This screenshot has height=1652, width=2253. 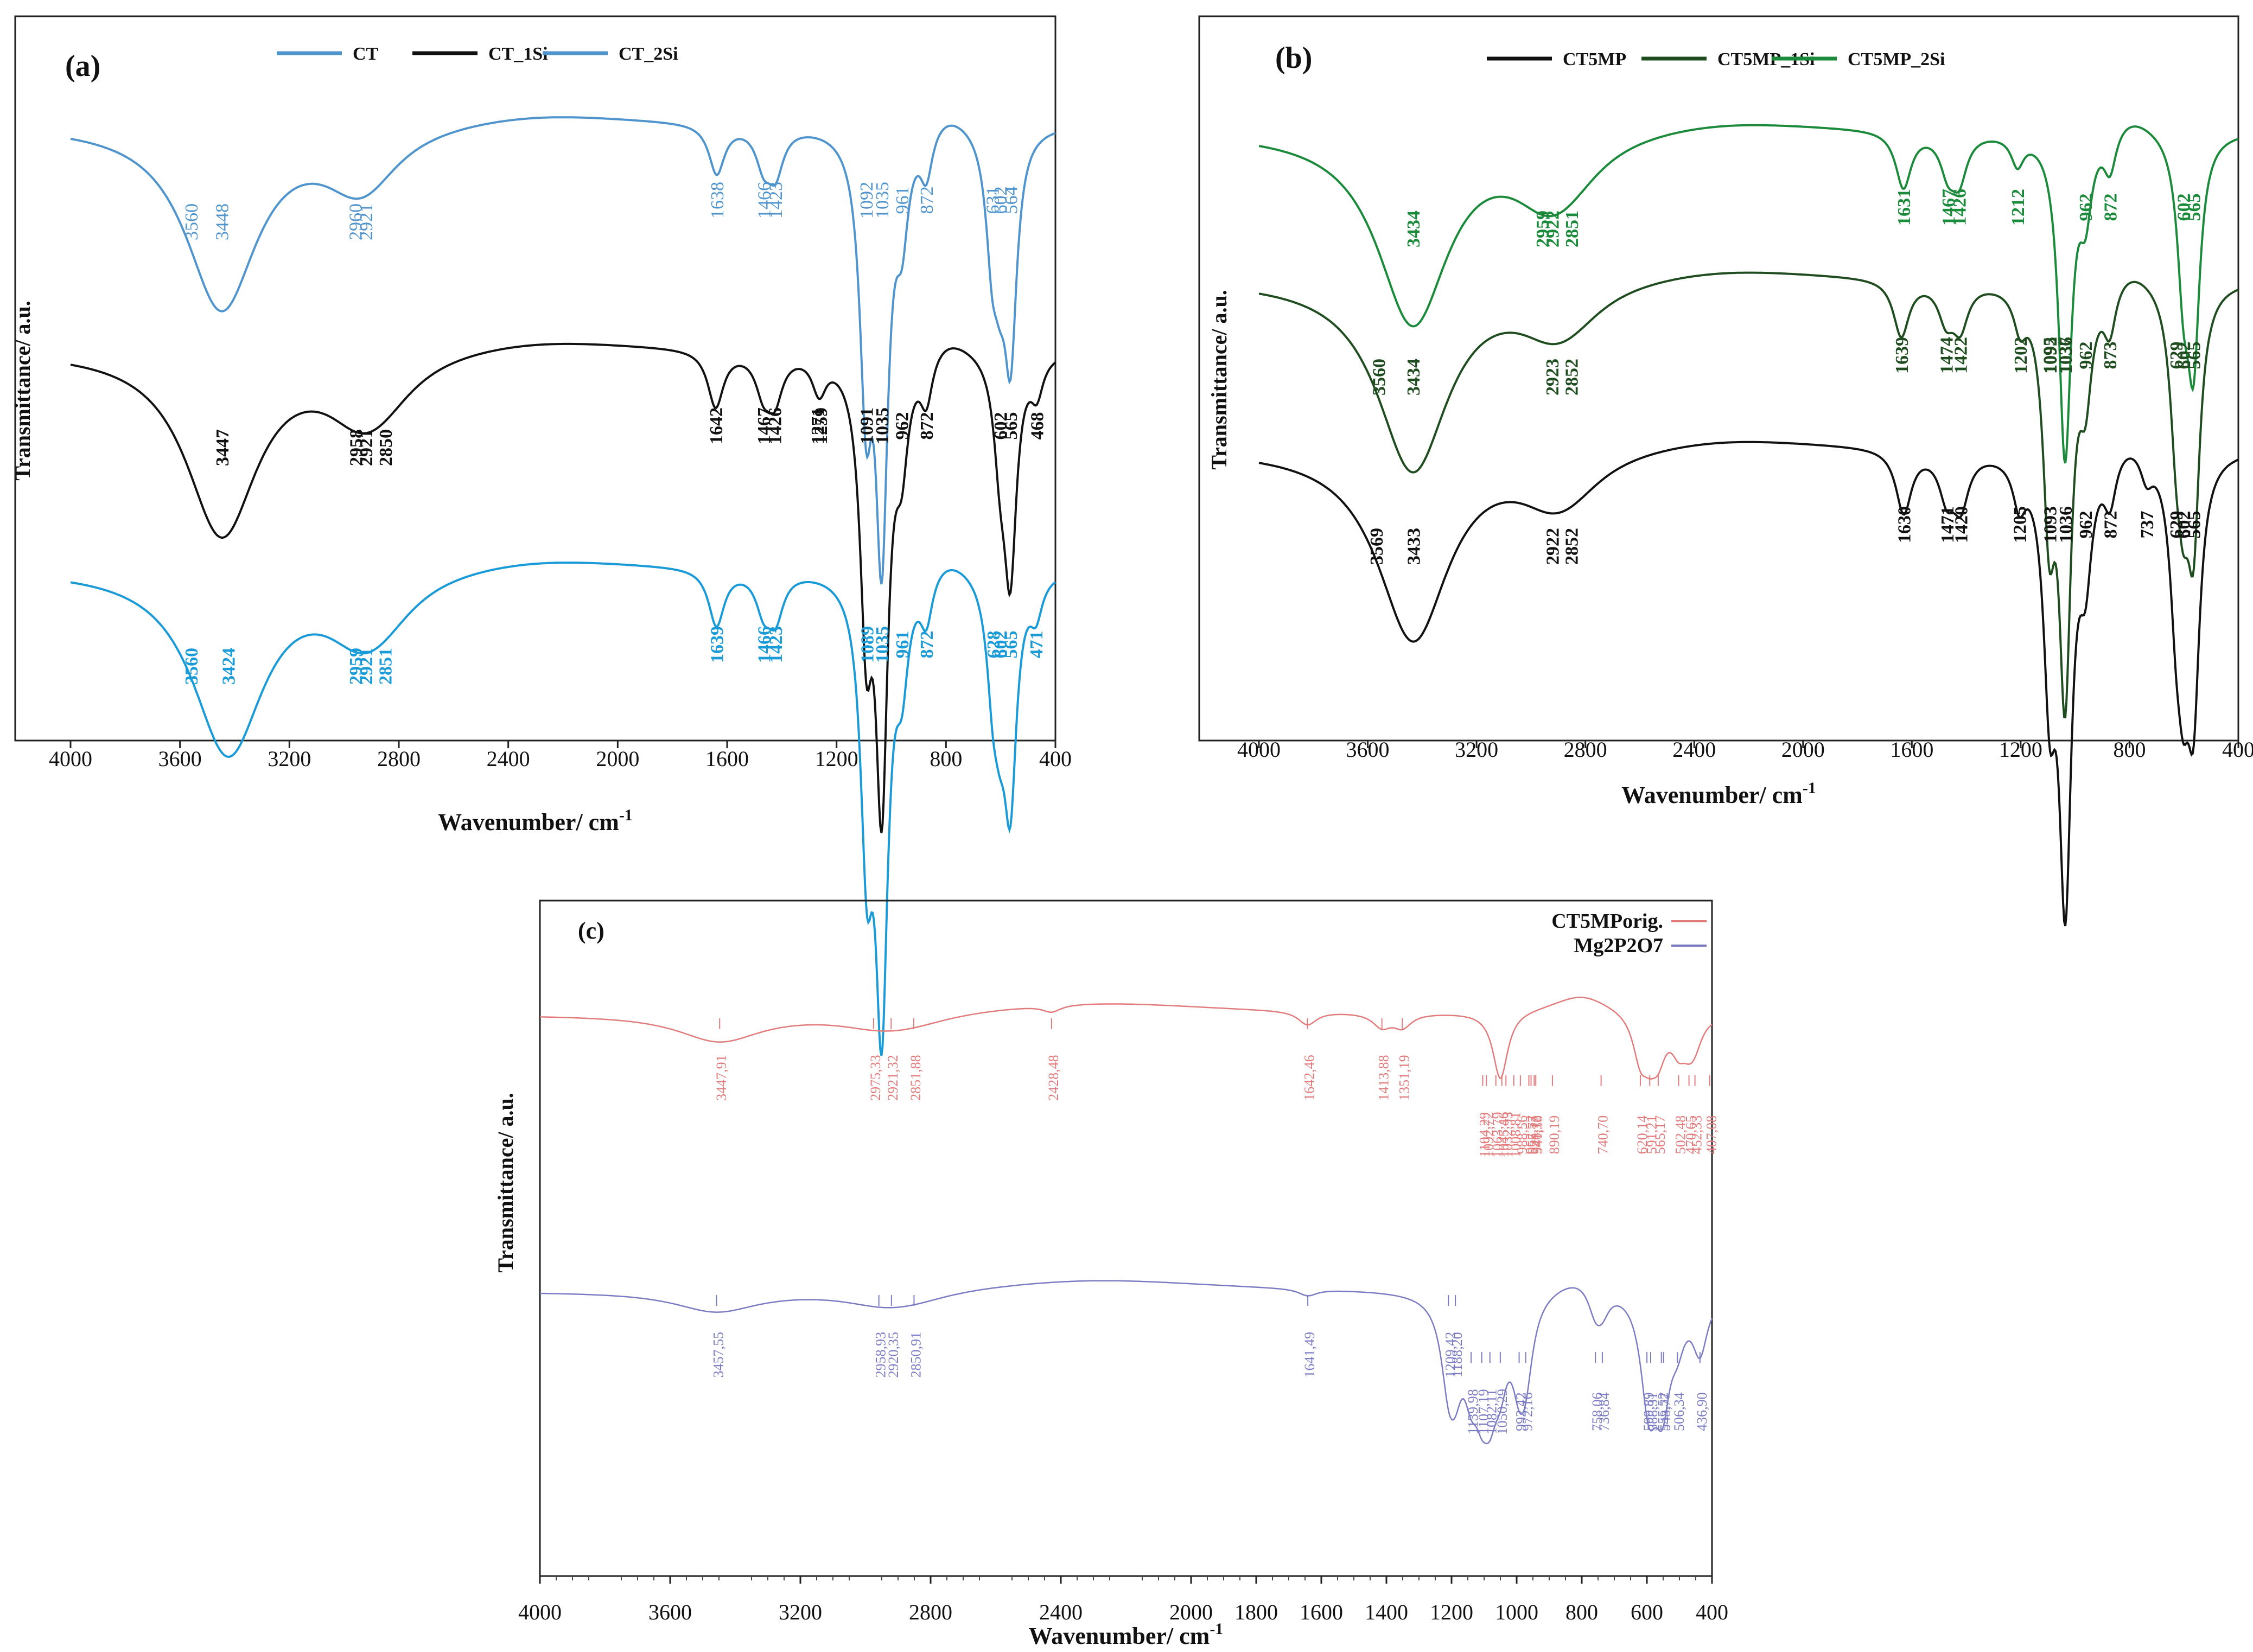 I want to click on peak-label-2-7: 1423, so click(x=776, y=644).